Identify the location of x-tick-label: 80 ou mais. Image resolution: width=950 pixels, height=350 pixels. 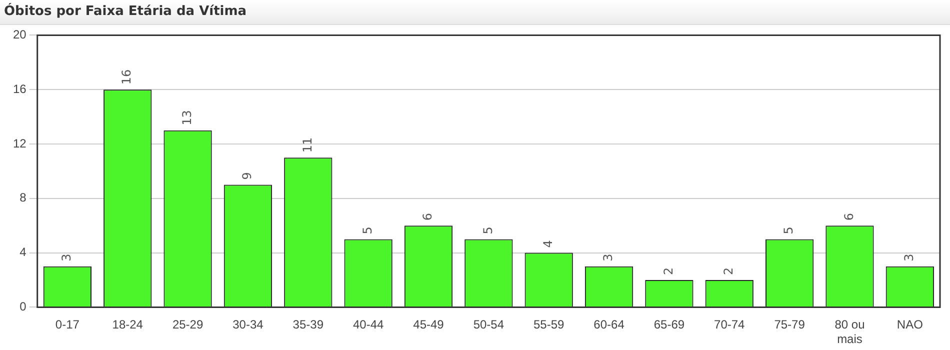
(849, 332).